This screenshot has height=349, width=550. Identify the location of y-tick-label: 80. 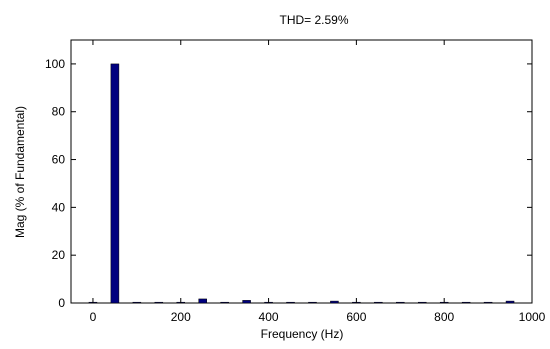
(59, 112).